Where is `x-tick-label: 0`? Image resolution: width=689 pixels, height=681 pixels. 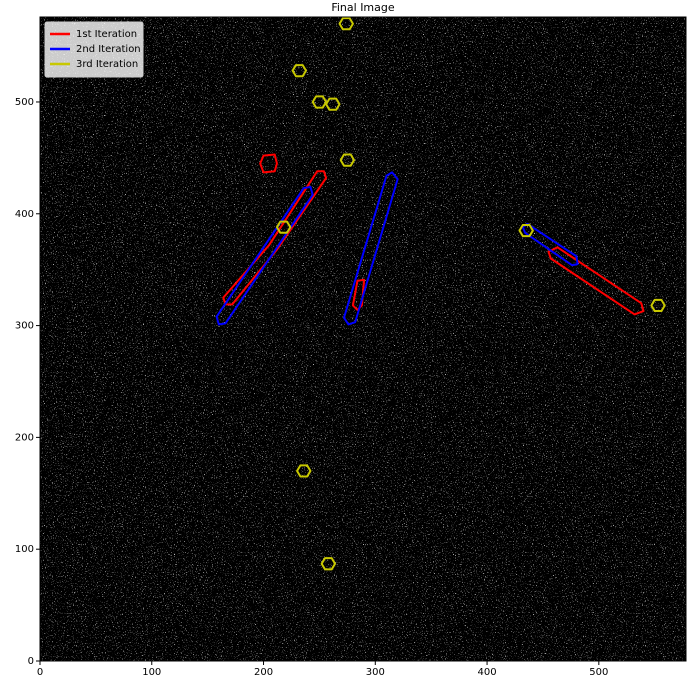
x-tick-label: 0 is located at coordinates (40, 672).